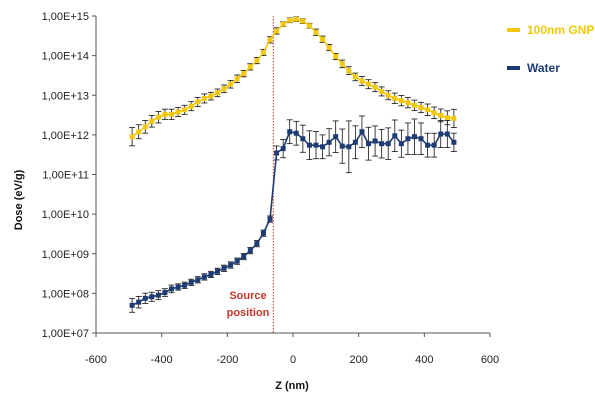 Image resolution: width=595 pixels, height=396 pixels. I want to click on y-tick-label: 1,00E+13, so click(65, 96).